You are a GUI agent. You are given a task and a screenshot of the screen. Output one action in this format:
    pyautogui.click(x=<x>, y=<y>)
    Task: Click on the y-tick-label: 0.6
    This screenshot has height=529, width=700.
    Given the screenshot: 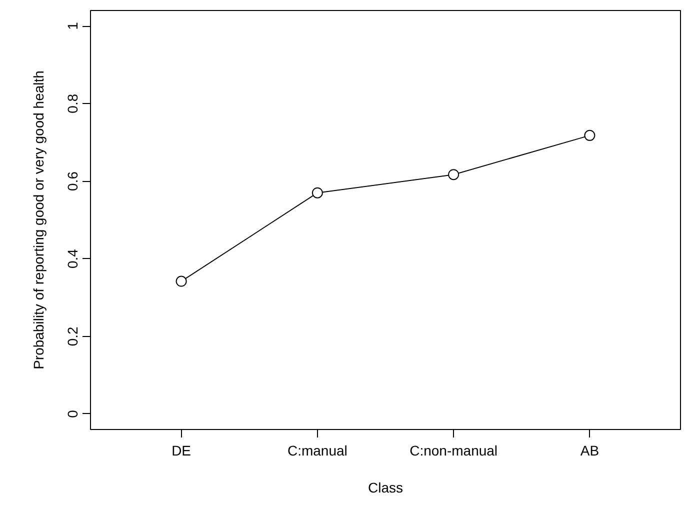 What is the action you would take?
    pyautogui.click(x=72, y=181)
    